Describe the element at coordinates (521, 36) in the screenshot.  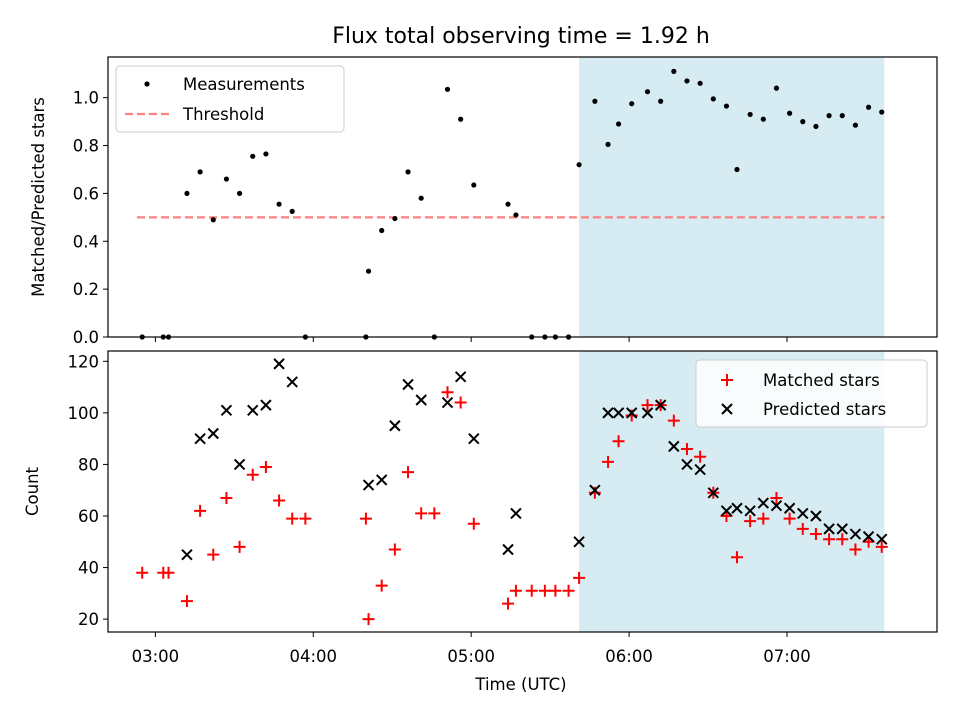
I see `chart-title: Flux total observing time = 1.92 h` at that location.